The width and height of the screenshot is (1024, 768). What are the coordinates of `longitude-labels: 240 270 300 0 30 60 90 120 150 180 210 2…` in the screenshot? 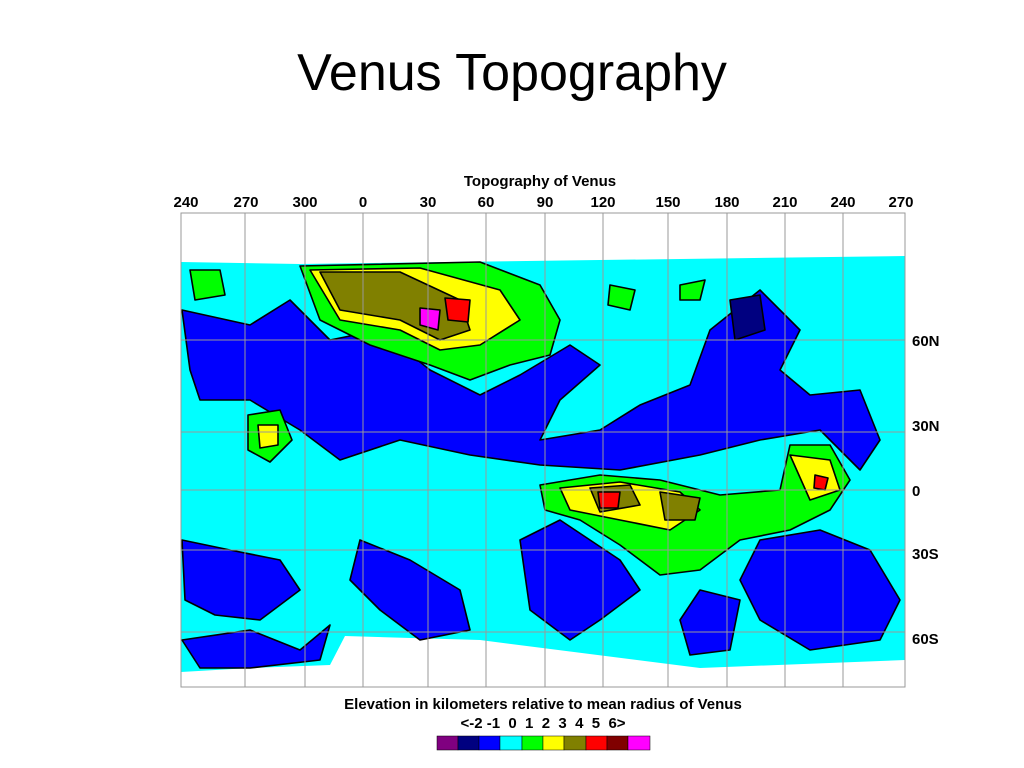 It's located at (543, 202).